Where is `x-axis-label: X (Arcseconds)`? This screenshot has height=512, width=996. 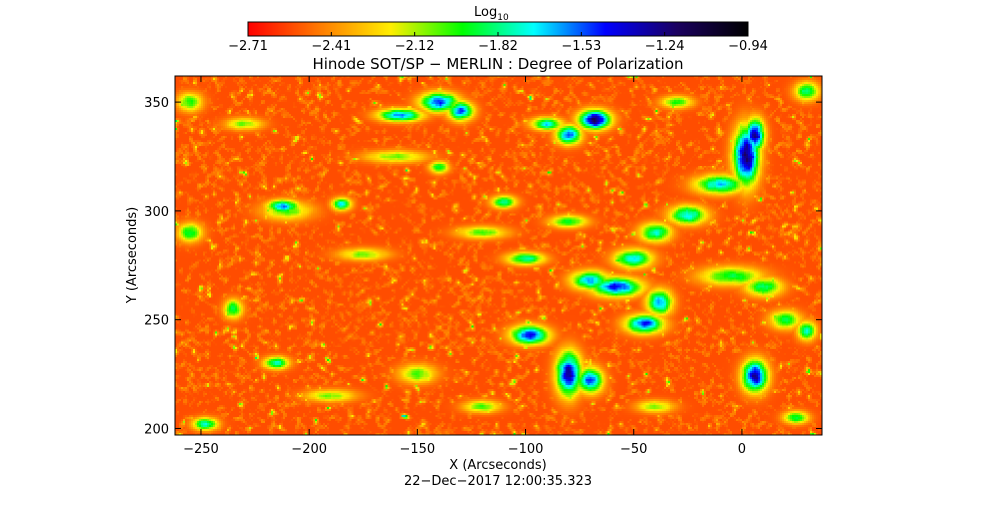 x-axis-label: X (Arcseconds) is located at coordinates (497, 465).